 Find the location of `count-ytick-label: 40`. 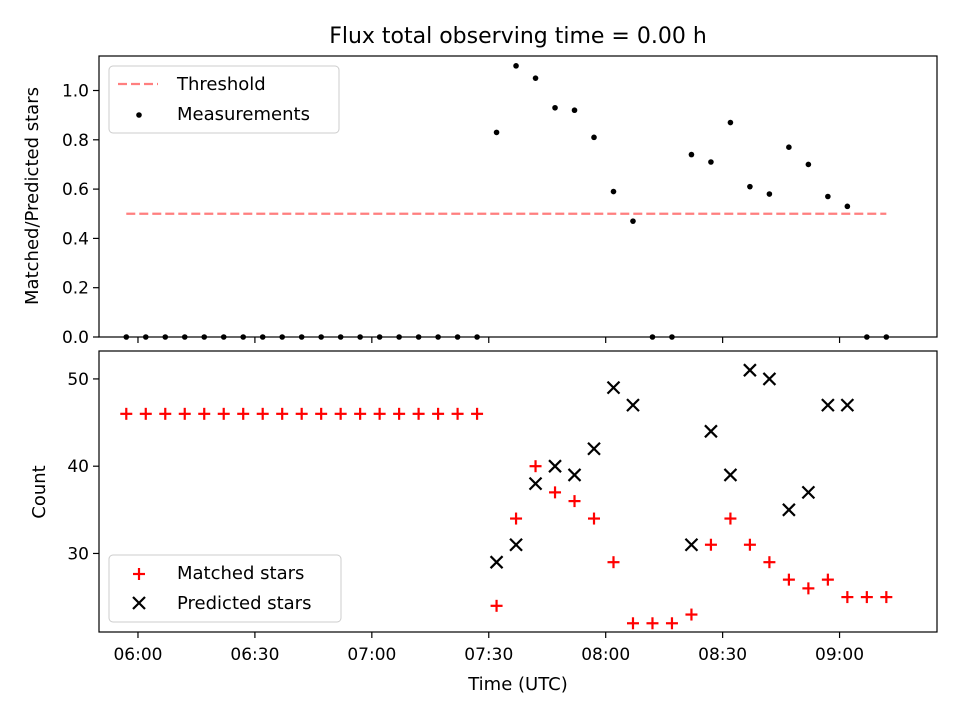

count-ytick-label: 40 is located at coordinates (78, 467).